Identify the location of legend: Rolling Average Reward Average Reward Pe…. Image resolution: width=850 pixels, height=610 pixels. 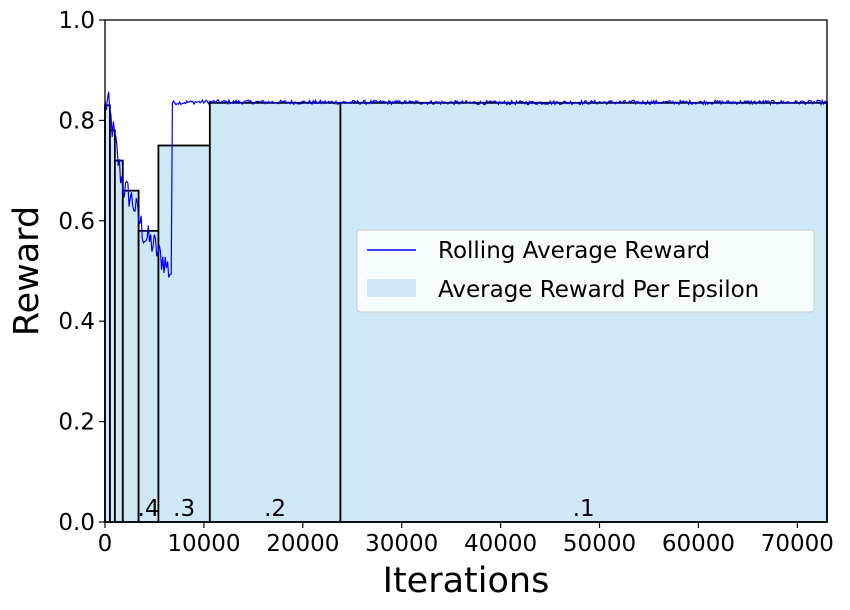
(585, 271).